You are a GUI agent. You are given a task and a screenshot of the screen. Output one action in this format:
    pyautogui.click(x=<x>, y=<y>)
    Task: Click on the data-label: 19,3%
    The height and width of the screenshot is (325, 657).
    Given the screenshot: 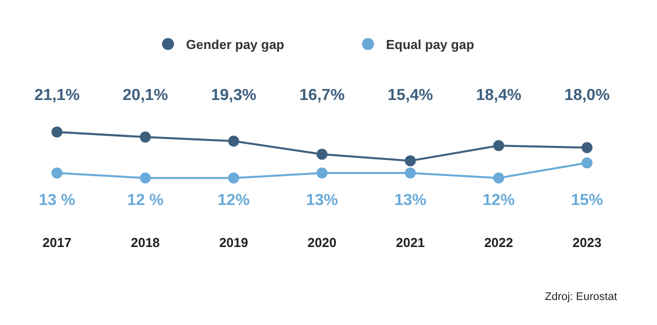 What is the action you would take?
    pyautogui.click(x=233, y=95)
    